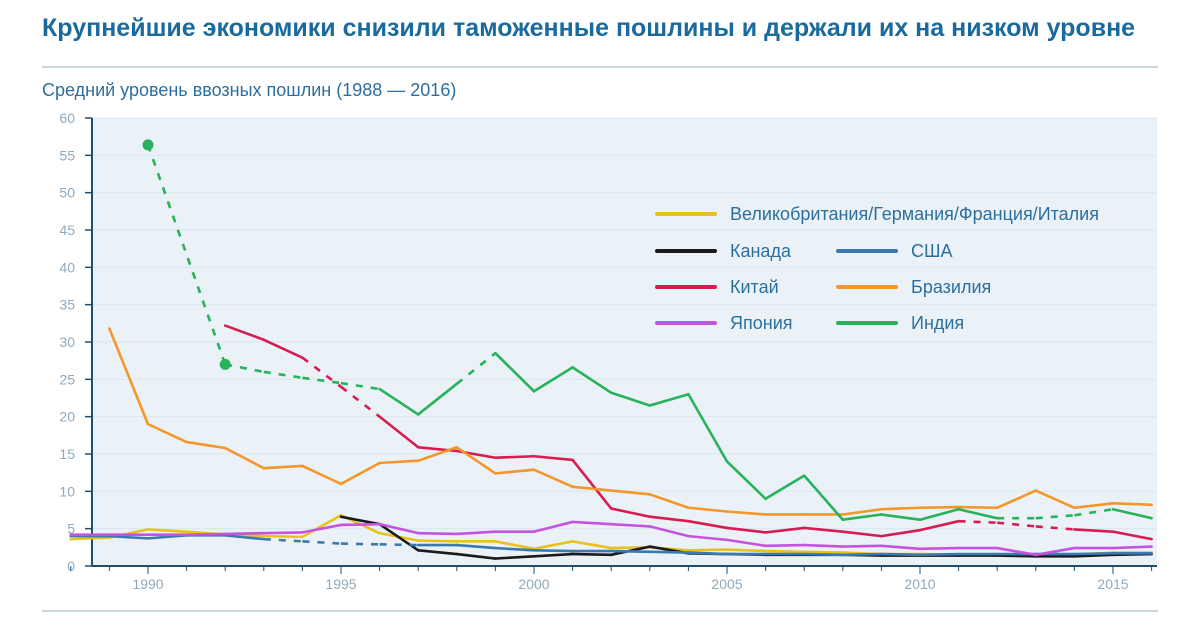  What do you see at coordinates (67, 417) in the screenshot?
I see `y-tick-label: 20` at bounding box center [67, 417].